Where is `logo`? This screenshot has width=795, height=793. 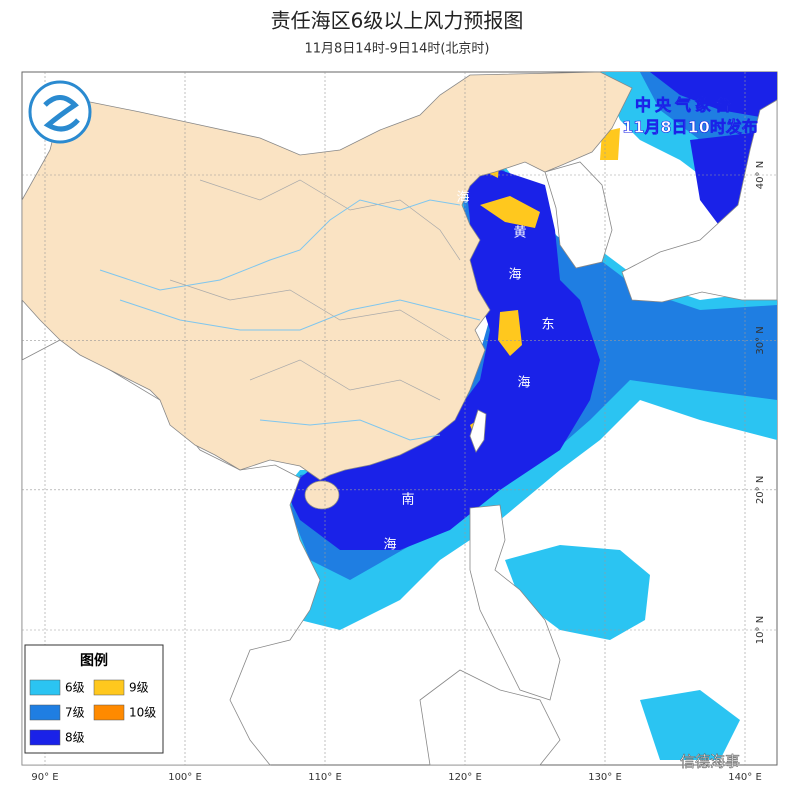 logo is located at coordinates (60, 112).